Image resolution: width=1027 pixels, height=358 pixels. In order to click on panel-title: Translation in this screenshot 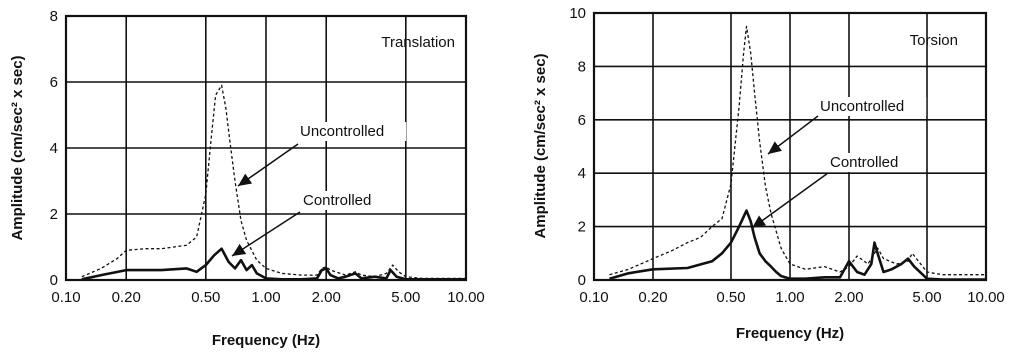, I will do `click(418, 42)`.